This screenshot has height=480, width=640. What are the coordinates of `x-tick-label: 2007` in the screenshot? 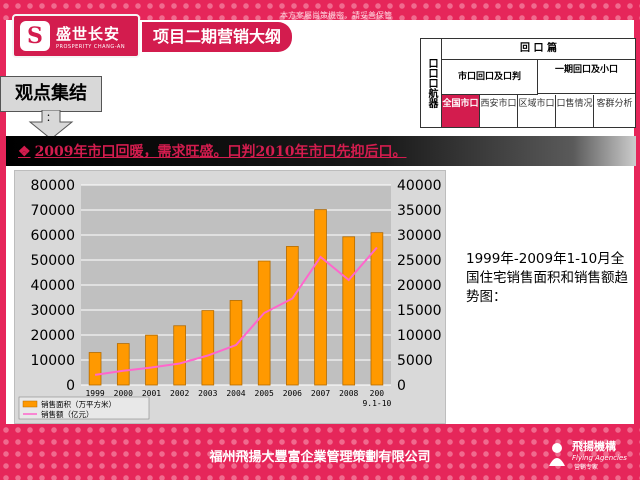 It's located at (320, 393).